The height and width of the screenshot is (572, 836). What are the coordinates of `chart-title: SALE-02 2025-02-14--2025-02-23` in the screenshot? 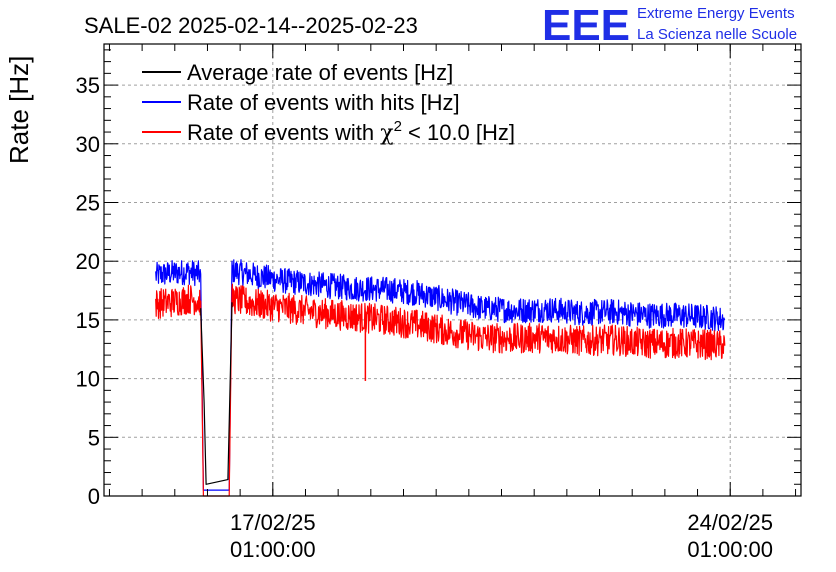 It's located at (251, 25).